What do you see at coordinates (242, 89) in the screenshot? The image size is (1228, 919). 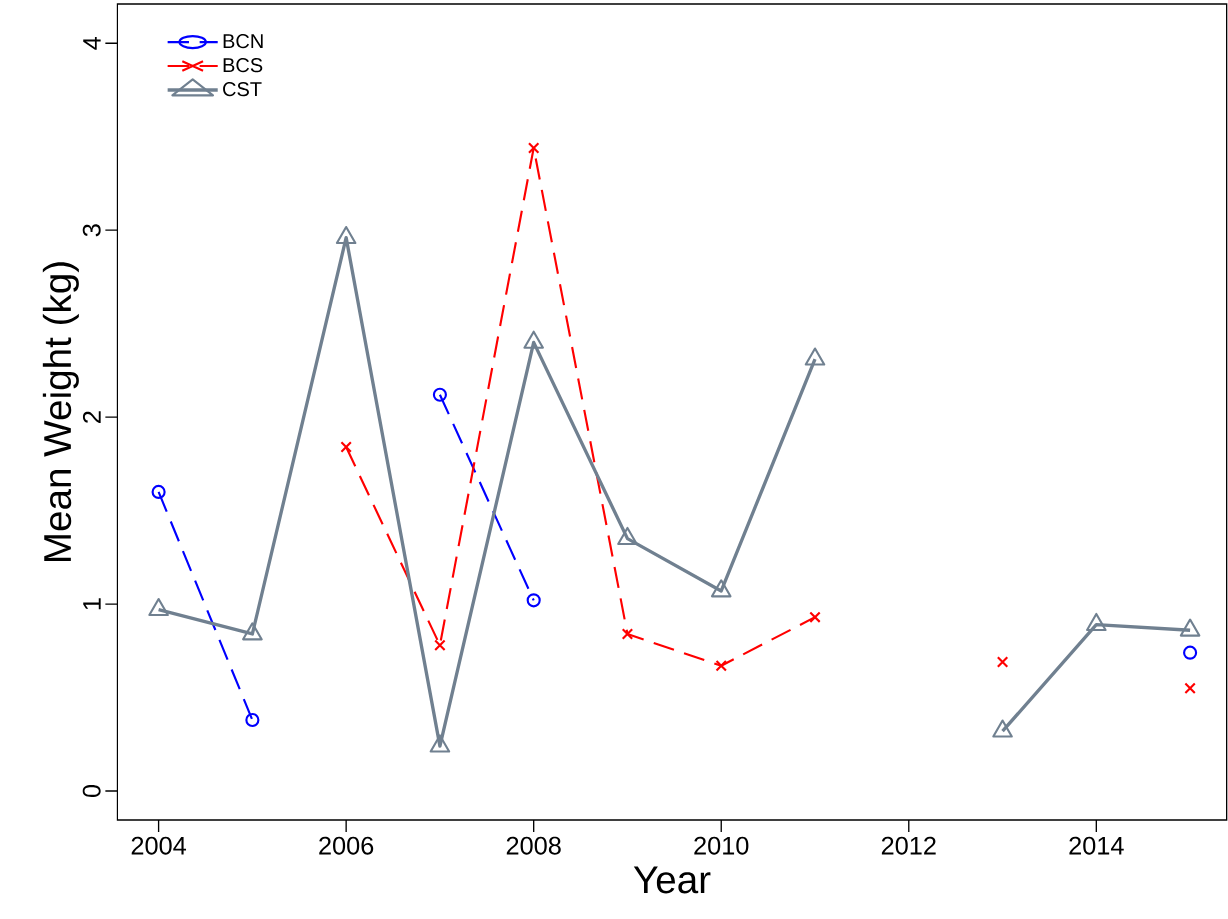 I see `legend-label: CST` at bounding box center [242, 89].